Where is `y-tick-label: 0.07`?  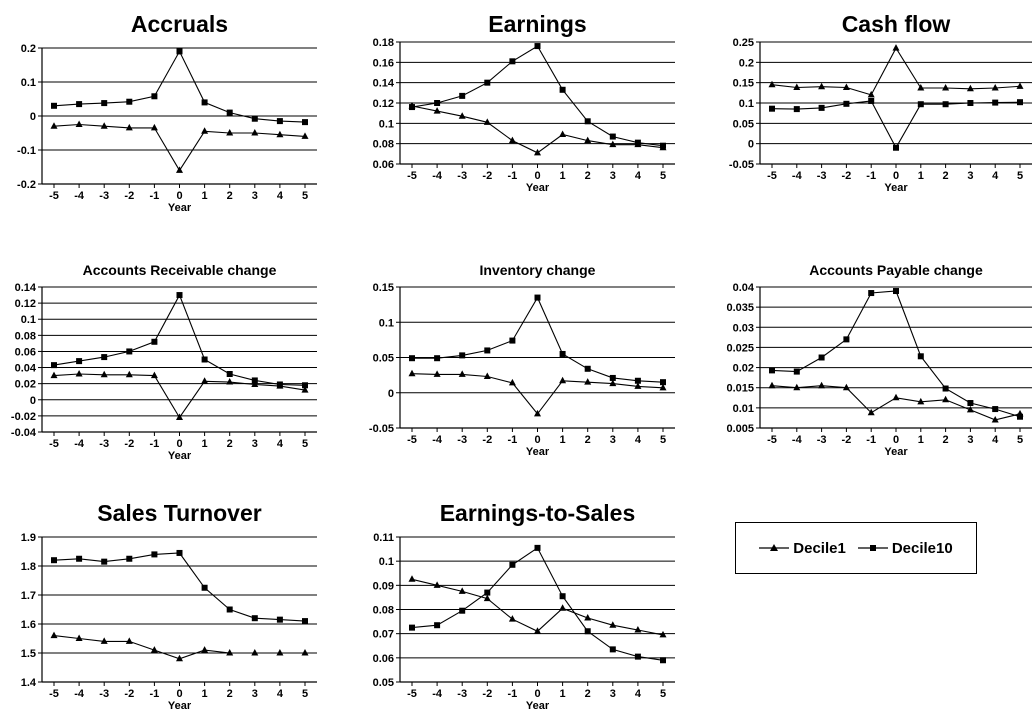
y-tick-label: 0.07 is located at coordinates (383, 635).